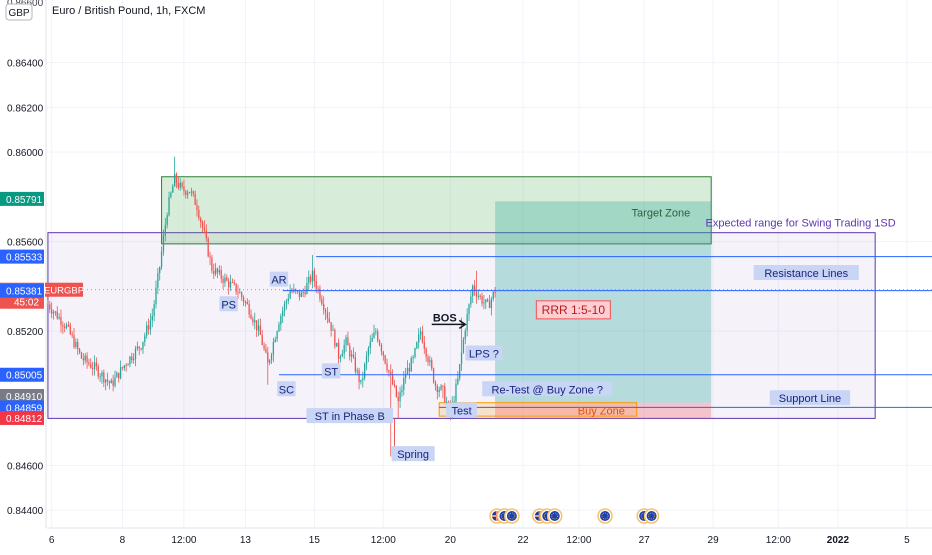  I want to click on time-tick-label: 20, so click(451, 540).